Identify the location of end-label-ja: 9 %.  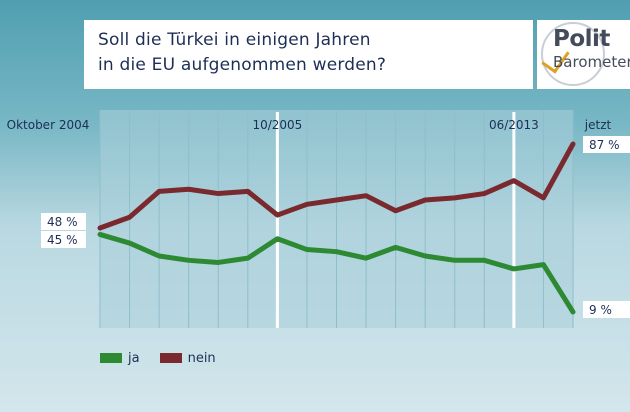
(600, 310).